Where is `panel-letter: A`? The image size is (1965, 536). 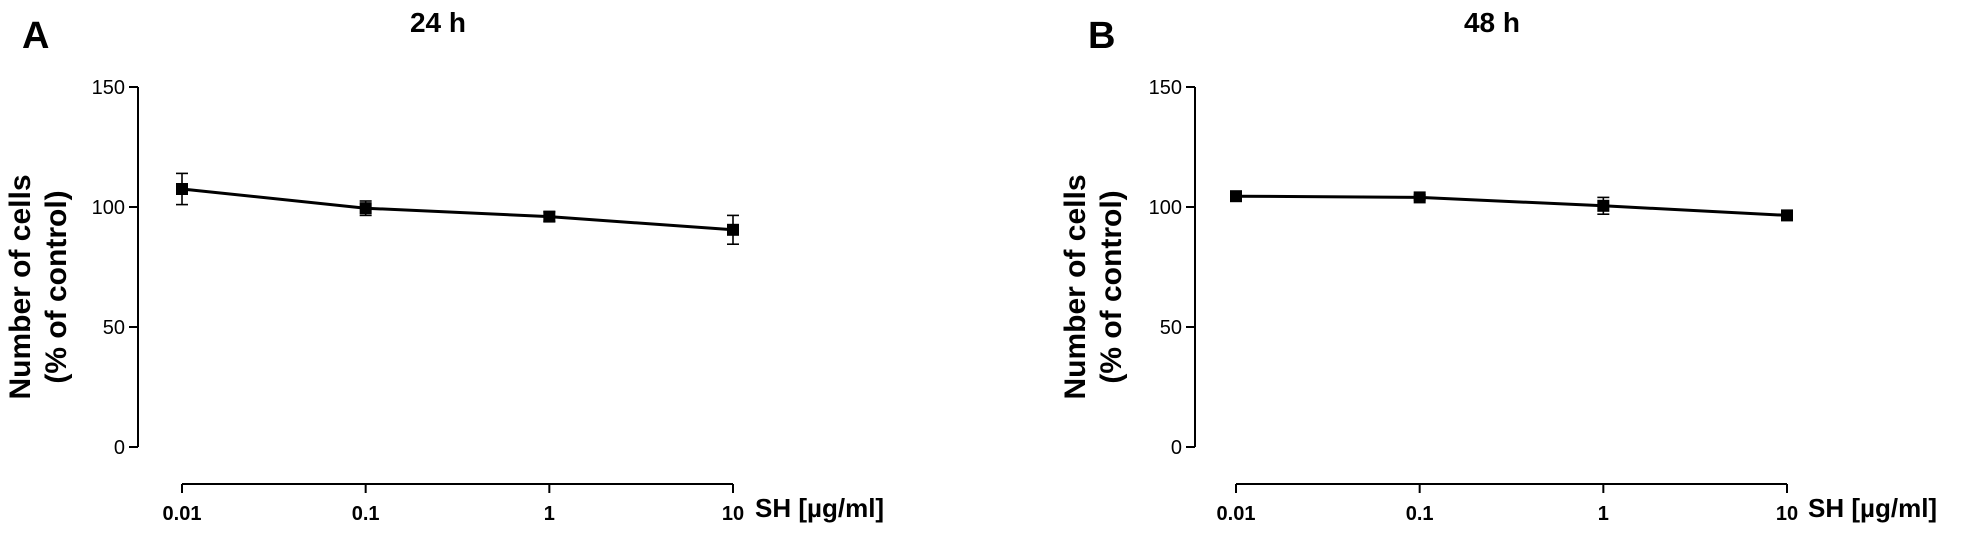 panel-letter: A is located at coordinates (35, 36).